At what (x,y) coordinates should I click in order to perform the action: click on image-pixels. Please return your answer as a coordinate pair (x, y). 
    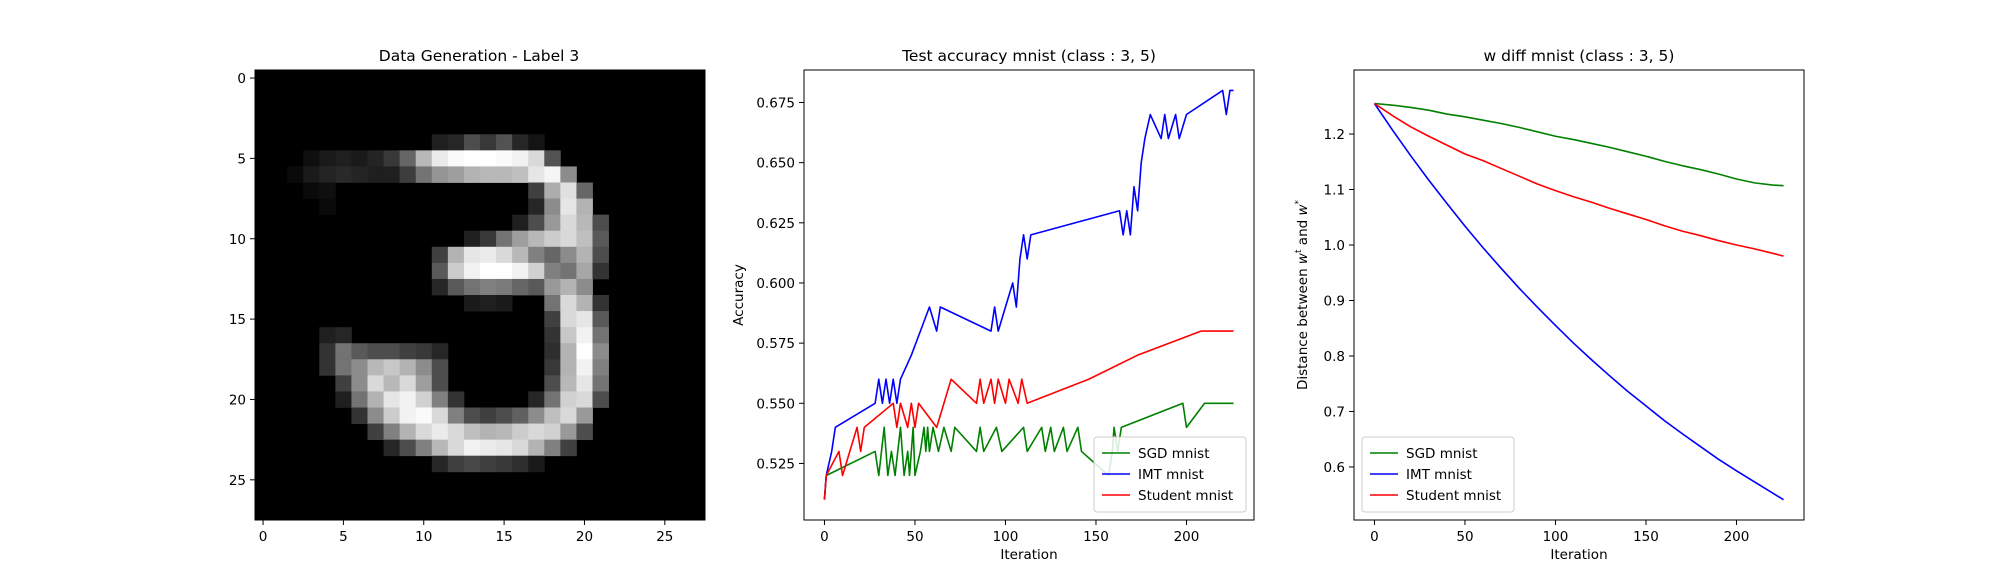
    Looking at the image, I should click on (448, 303).